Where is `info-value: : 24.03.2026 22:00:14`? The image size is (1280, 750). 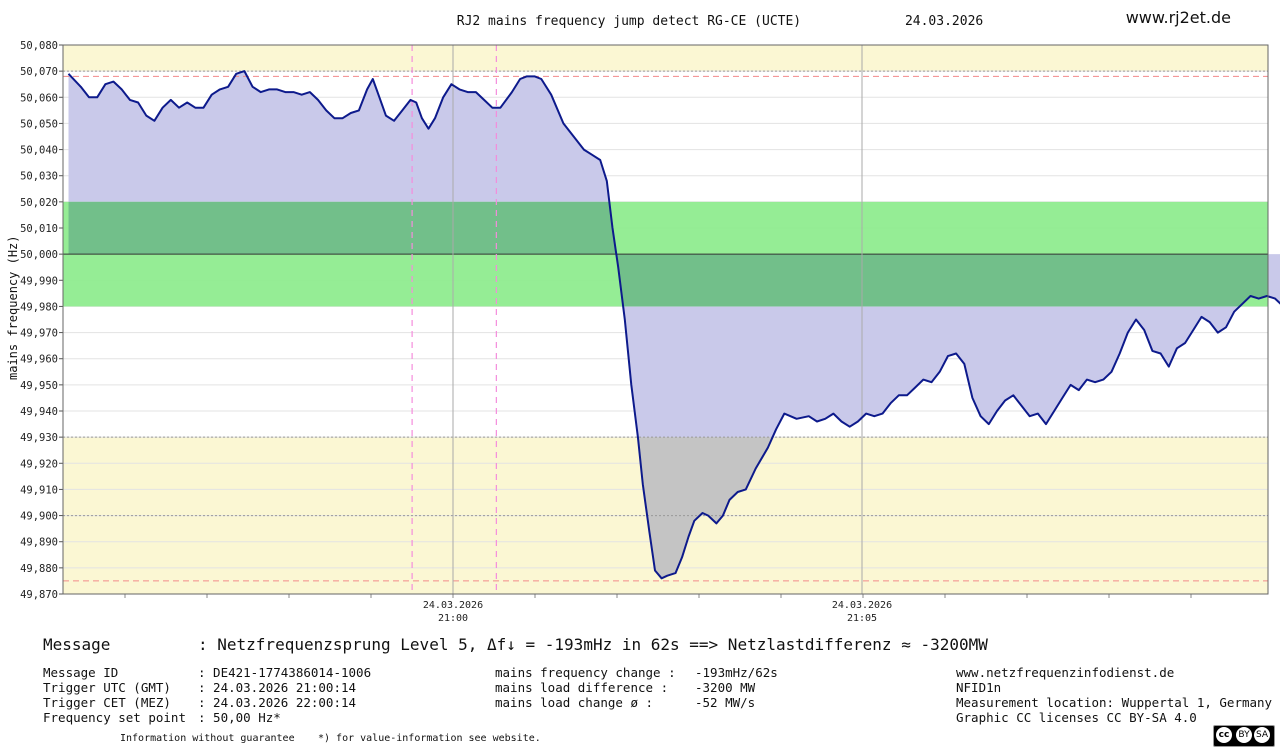
info-value: : 24.03.2026 22:00:14 is located at coordinates (277, 702).